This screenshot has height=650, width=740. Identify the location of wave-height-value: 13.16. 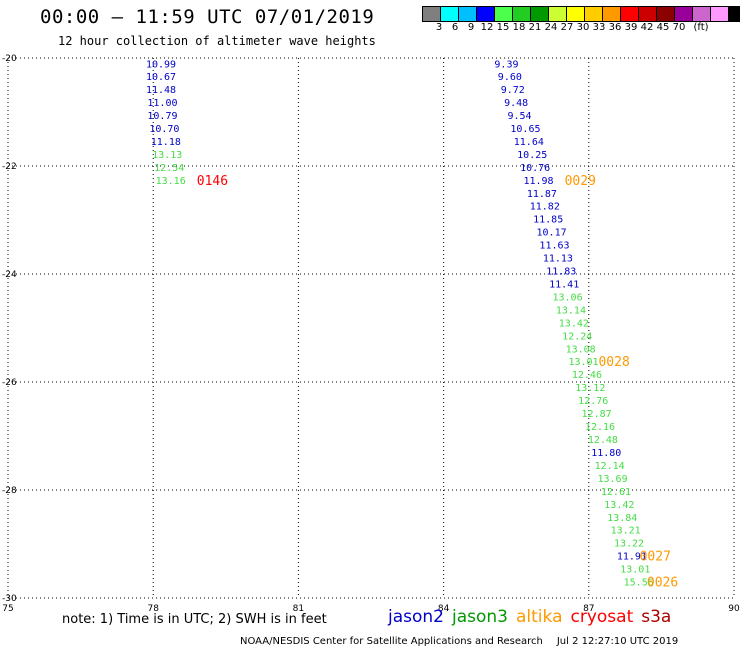
(171, 181).